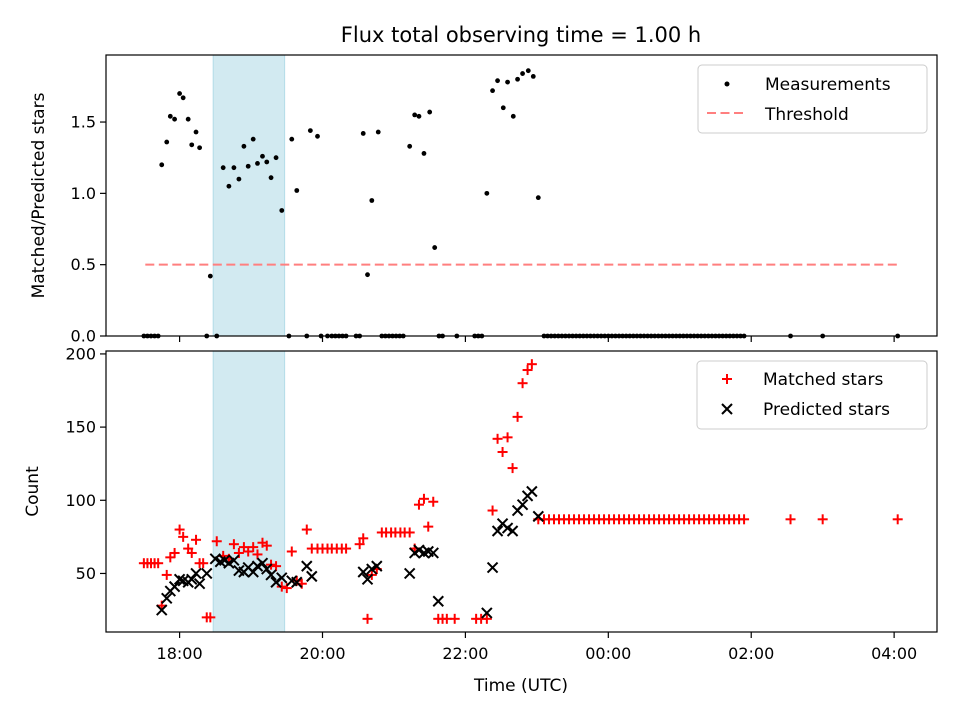 The image size is (960, 720). Describe the element at coordinates (536, 339) in the screenshot. I see `top-x-axis` at that location.